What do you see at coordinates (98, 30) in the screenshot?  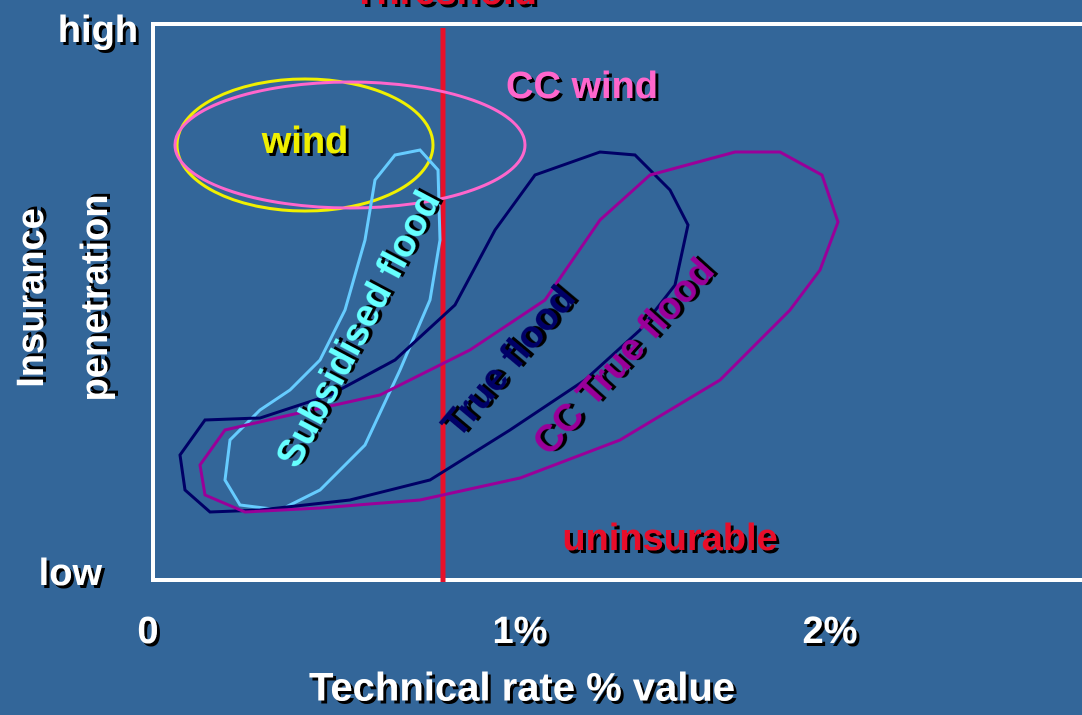 I see `y-high-label: high` at bounding box center [98, 30].